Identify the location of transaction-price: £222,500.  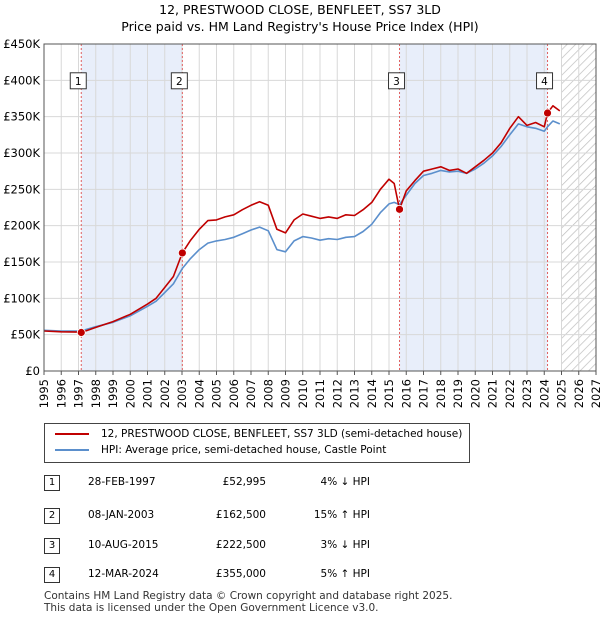
(240, 545).